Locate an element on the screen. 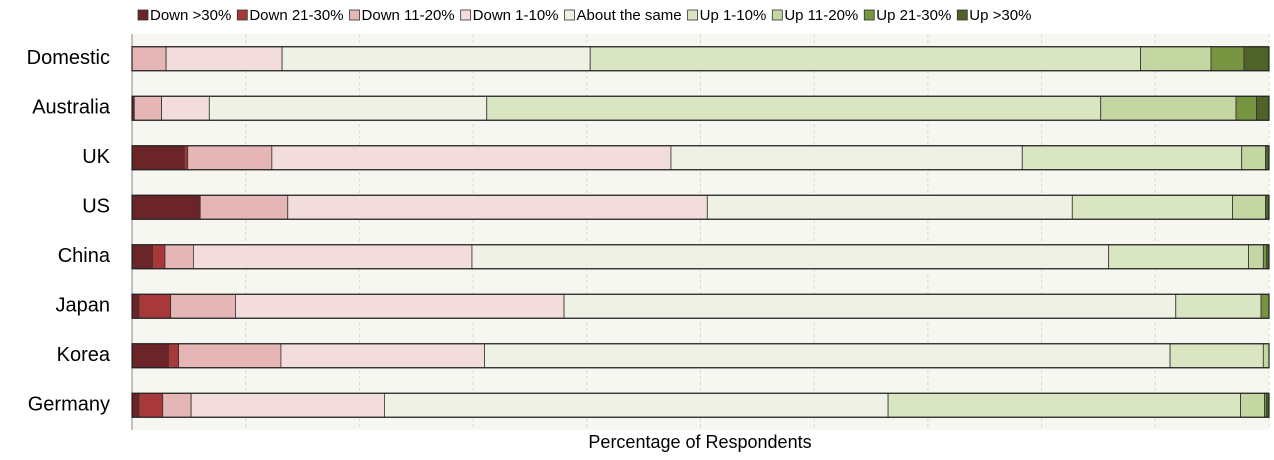 The width and height of the screenshot is (1274, 460). legend-label: Up 21-30% is located at coordinates (913, 15).